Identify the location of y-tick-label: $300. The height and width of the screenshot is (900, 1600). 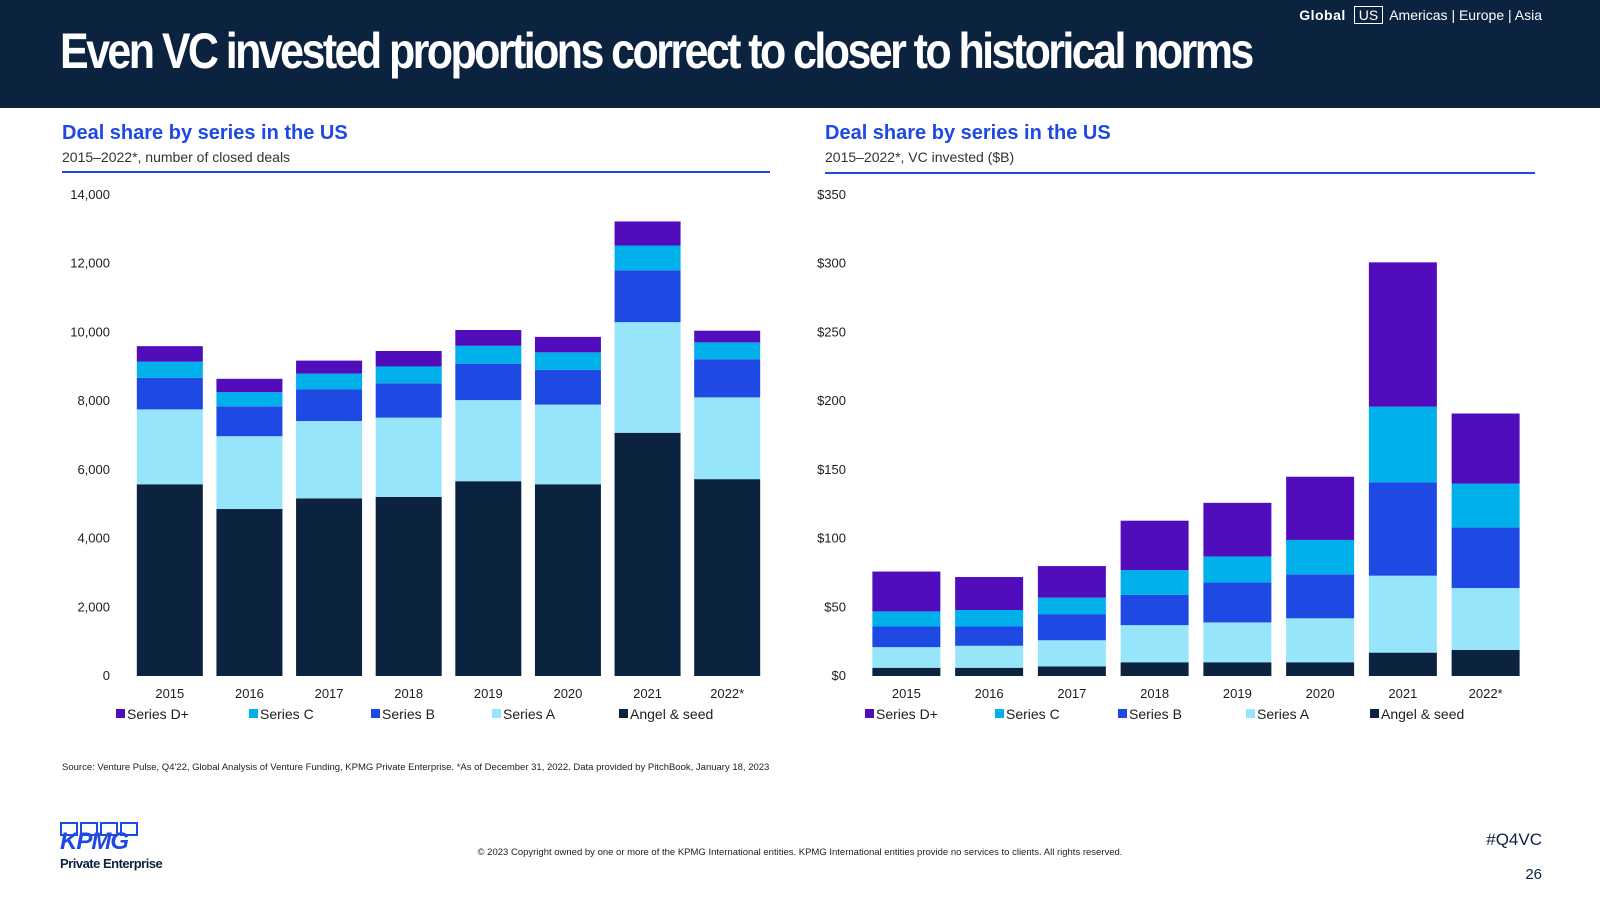
(831, 263).